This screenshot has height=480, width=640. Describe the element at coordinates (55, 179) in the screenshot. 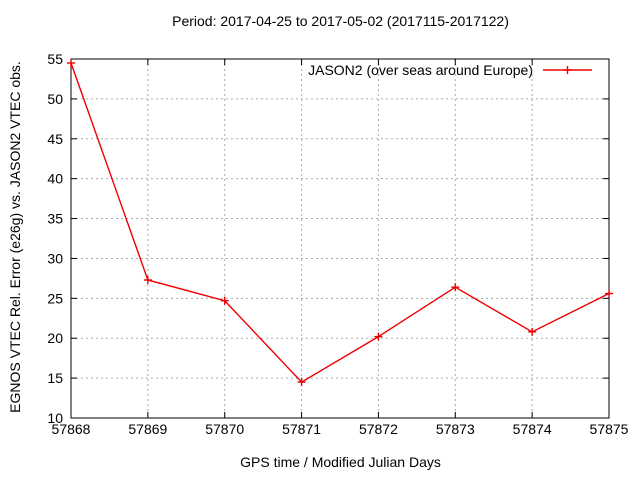

I see `y-tick-label: 40` at that location.